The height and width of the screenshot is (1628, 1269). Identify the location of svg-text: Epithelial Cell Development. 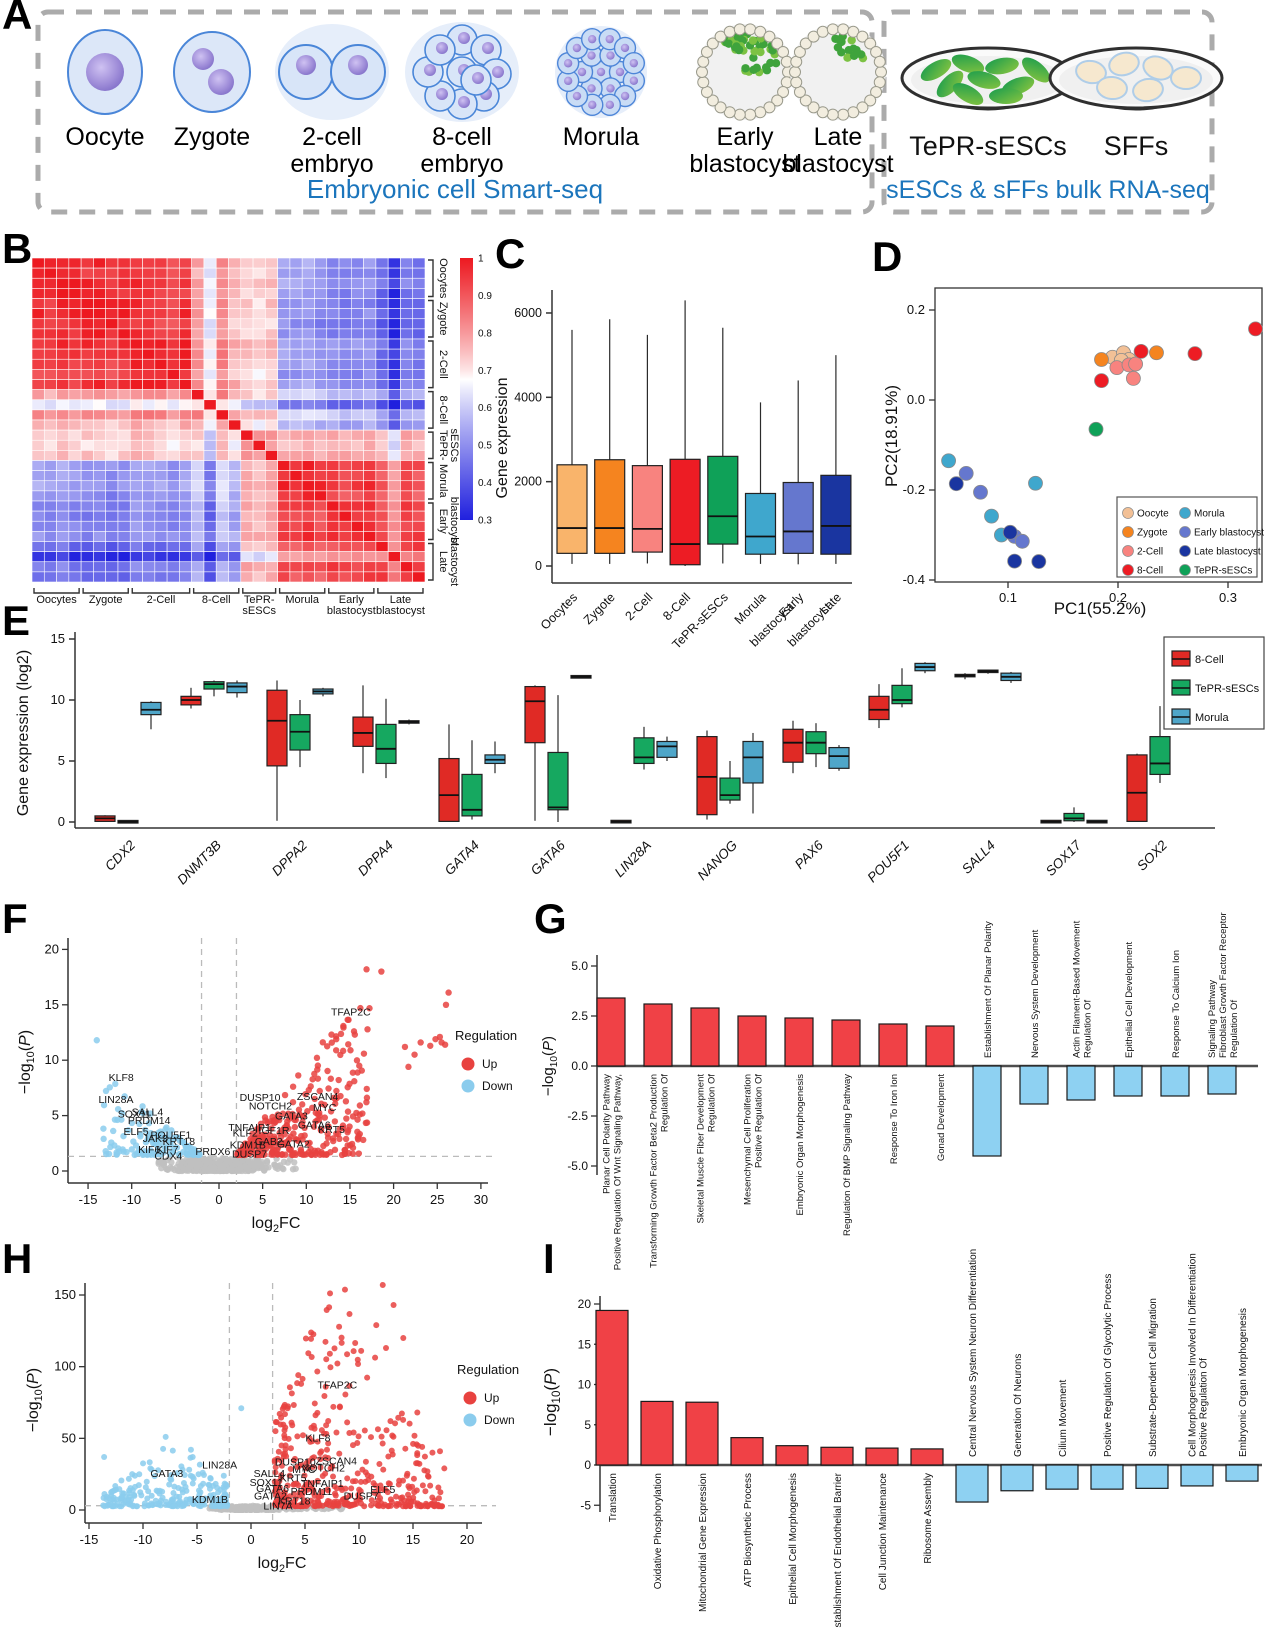
(1129, 999).